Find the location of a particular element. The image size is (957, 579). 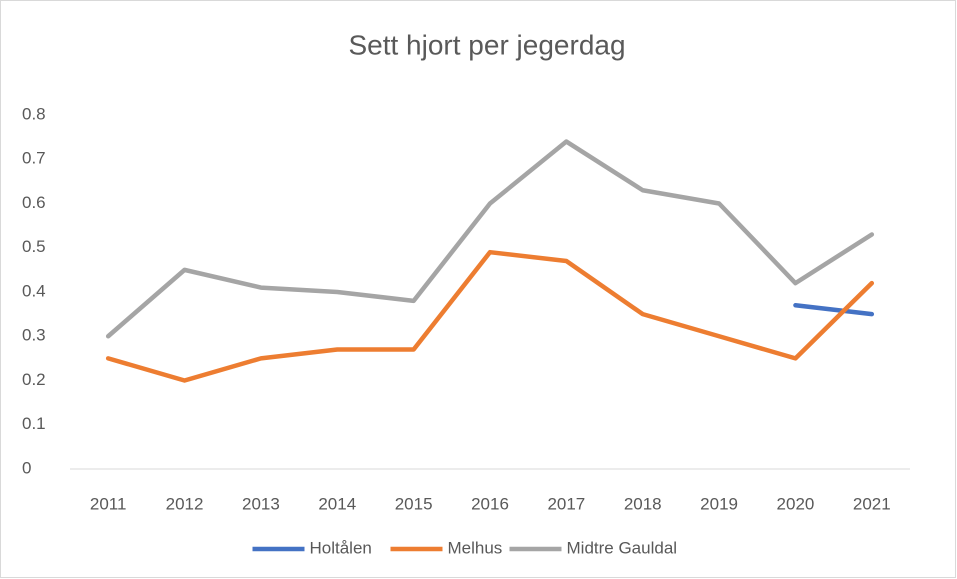

y-tick-label: 0.1 is located at coordinates (34, 423).